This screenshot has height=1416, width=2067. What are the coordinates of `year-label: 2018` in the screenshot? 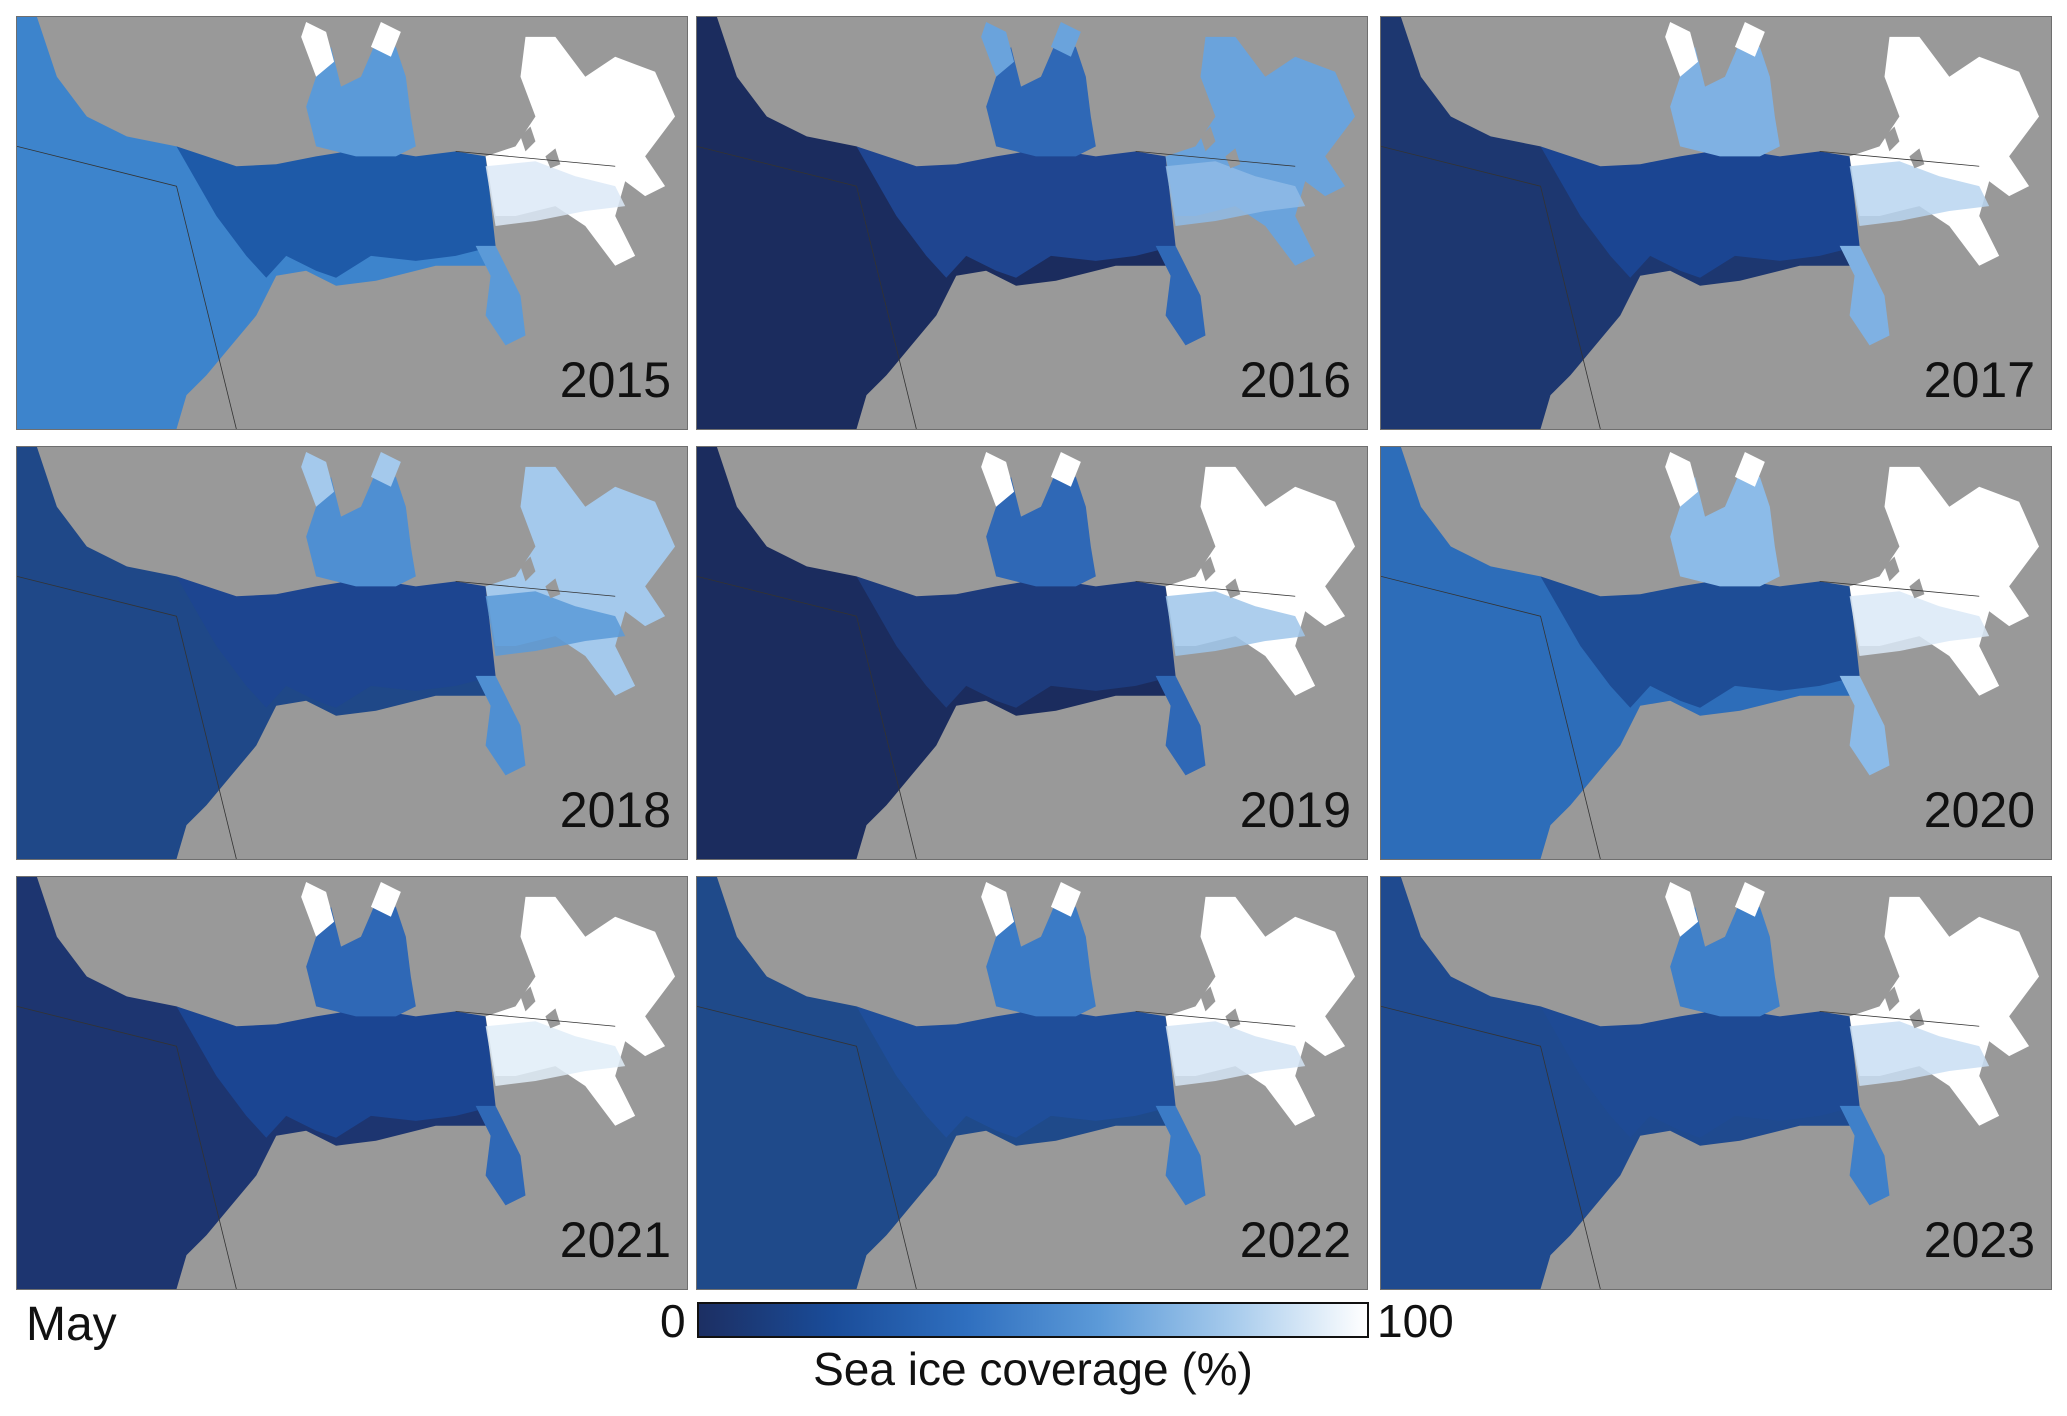 It's located at (615, 810).